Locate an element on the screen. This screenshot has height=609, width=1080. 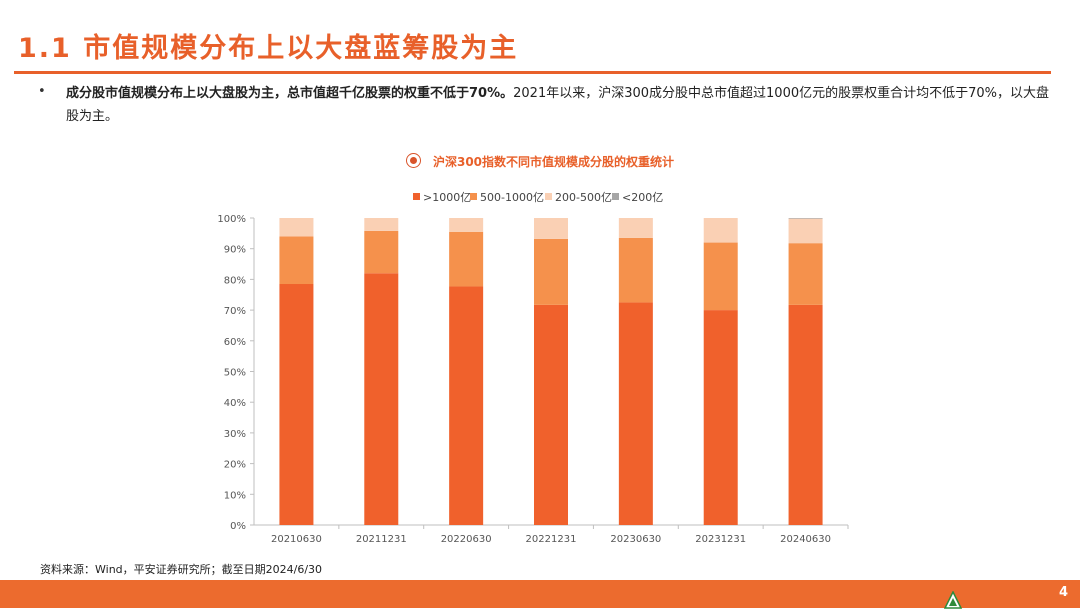
y-tick-label: 100% is located at coordinates (231, 219).